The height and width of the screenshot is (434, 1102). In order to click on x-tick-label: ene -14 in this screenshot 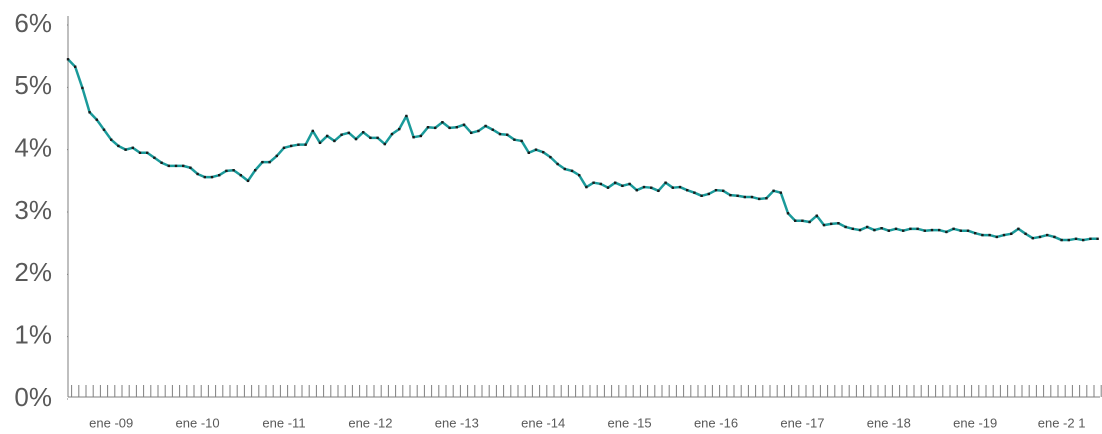, I will do `click(543, 422)`.